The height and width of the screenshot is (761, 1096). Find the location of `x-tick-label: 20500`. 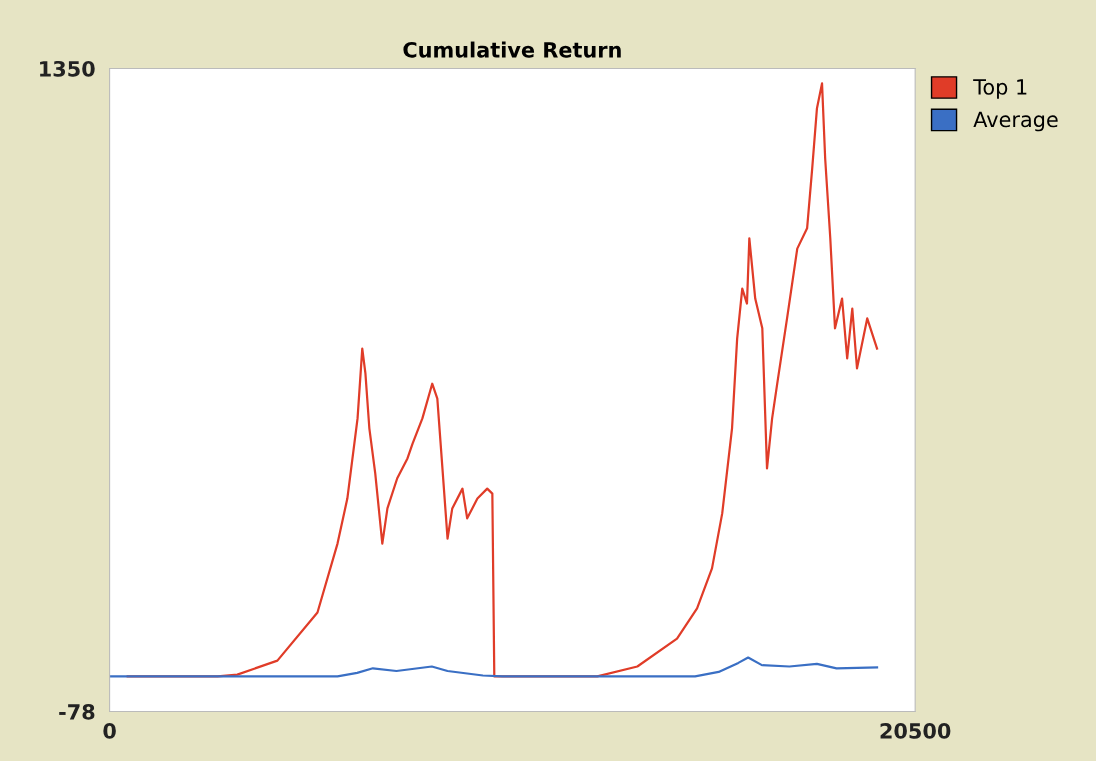

x-tick-label: 20500 is located at coordinates (915, 731).